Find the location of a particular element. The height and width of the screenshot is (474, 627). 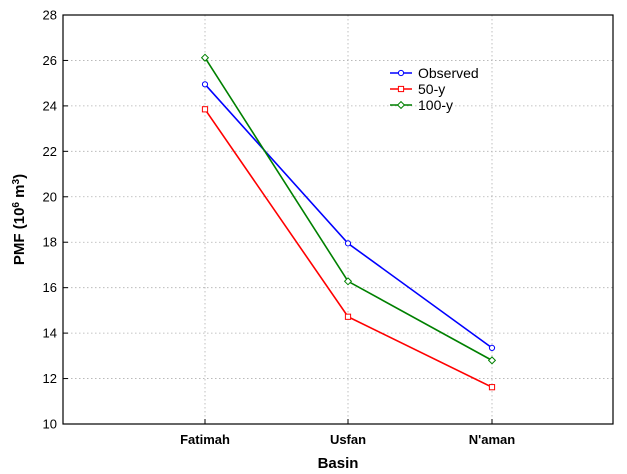

y-axis-title-sup-1: 6 is located at coordinates (16, 205).